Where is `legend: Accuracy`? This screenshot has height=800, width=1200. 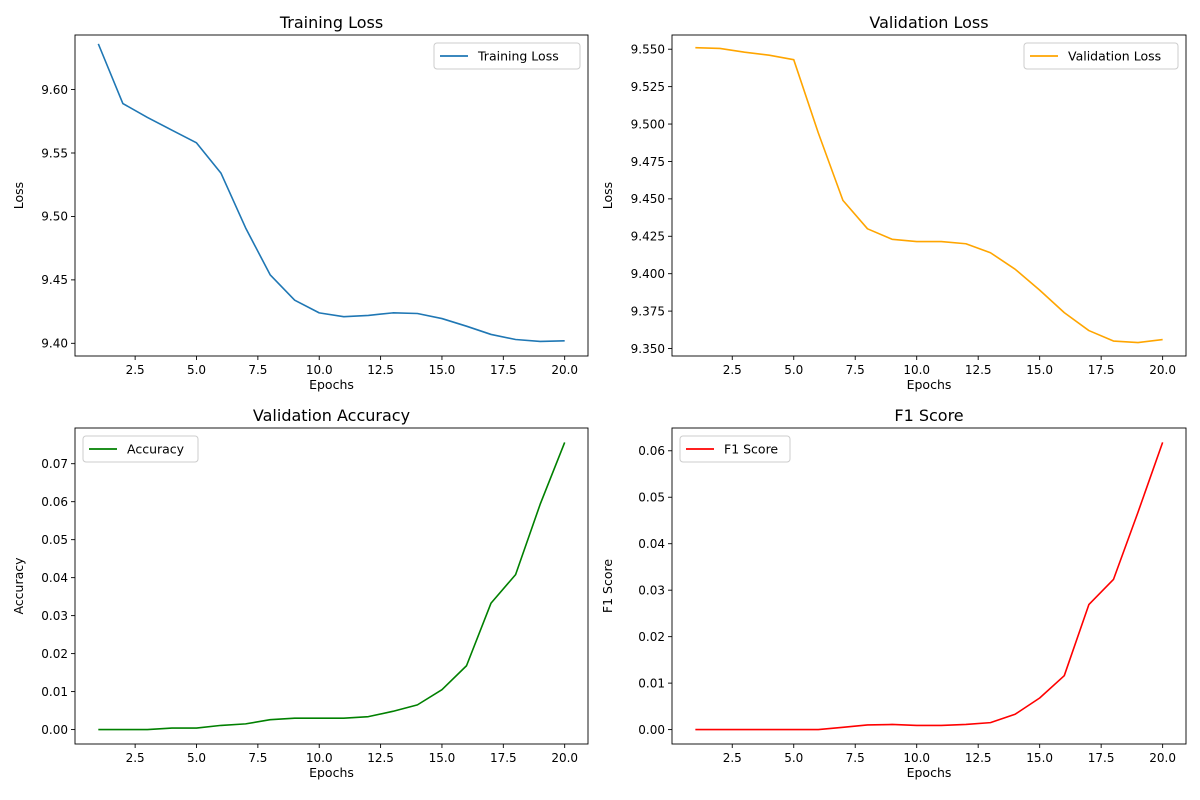 legend: Accuracy is located at coordinates (140, 449).